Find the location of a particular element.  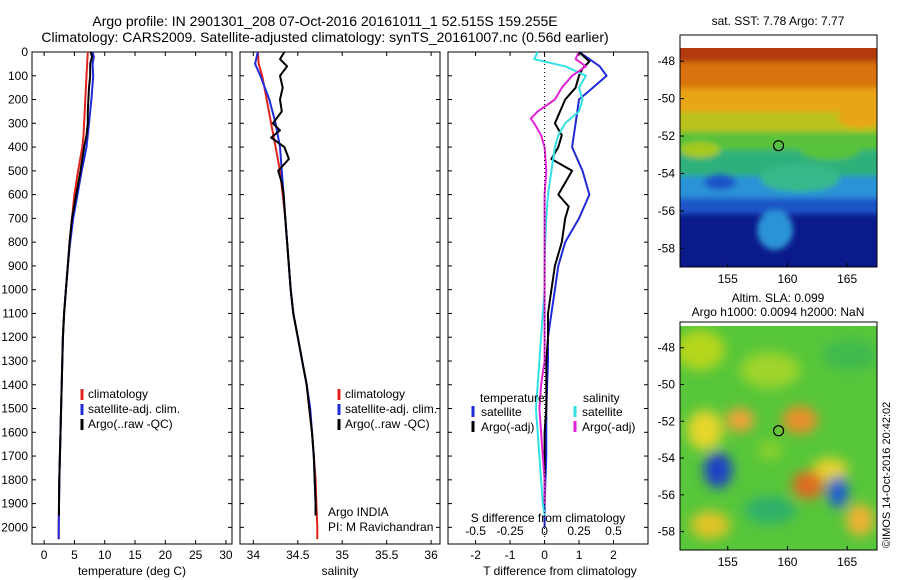

legend-t-satellite-label: satellite is located at coordinates (501, 412).